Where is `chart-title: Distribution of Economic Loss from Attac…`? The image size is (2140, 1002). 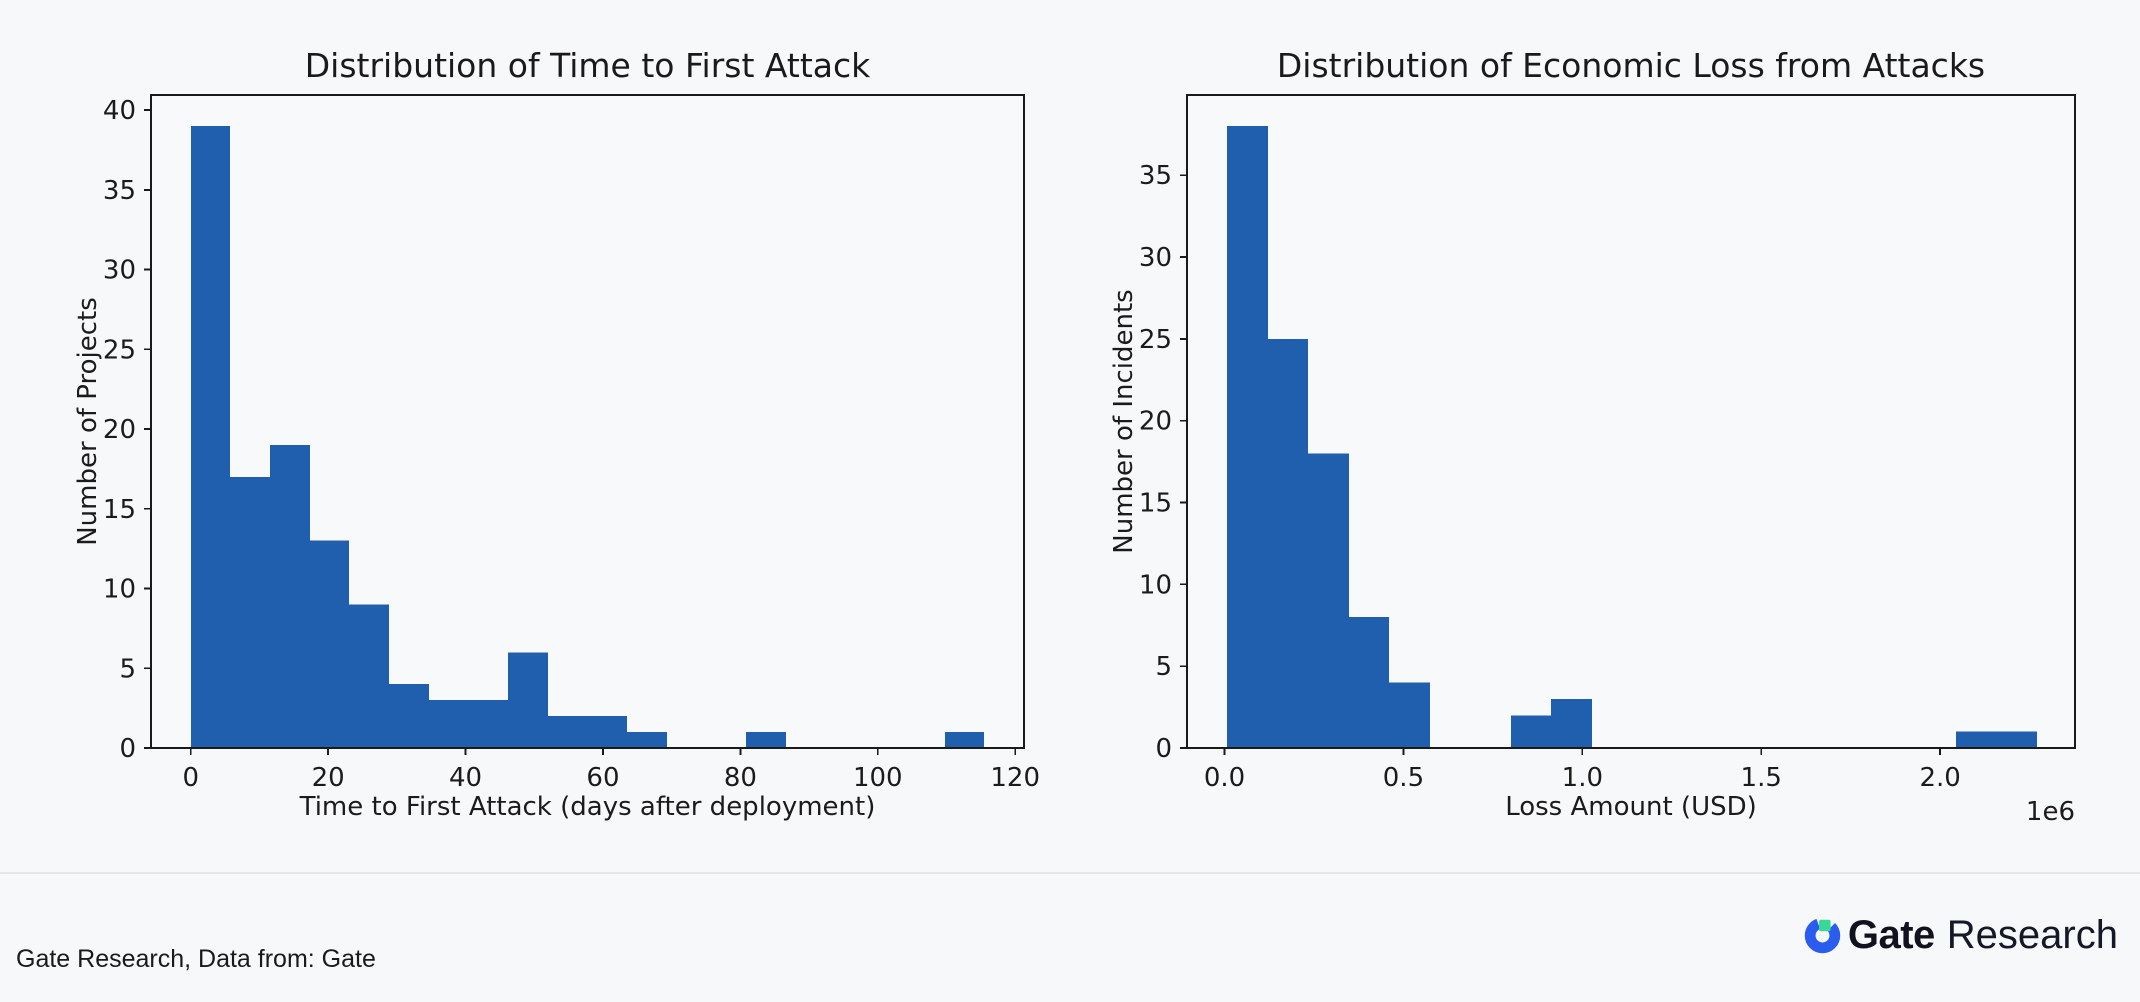
chart-title: Distribution of Economic Loss from Attac… is located at coordinates (1631, 65).